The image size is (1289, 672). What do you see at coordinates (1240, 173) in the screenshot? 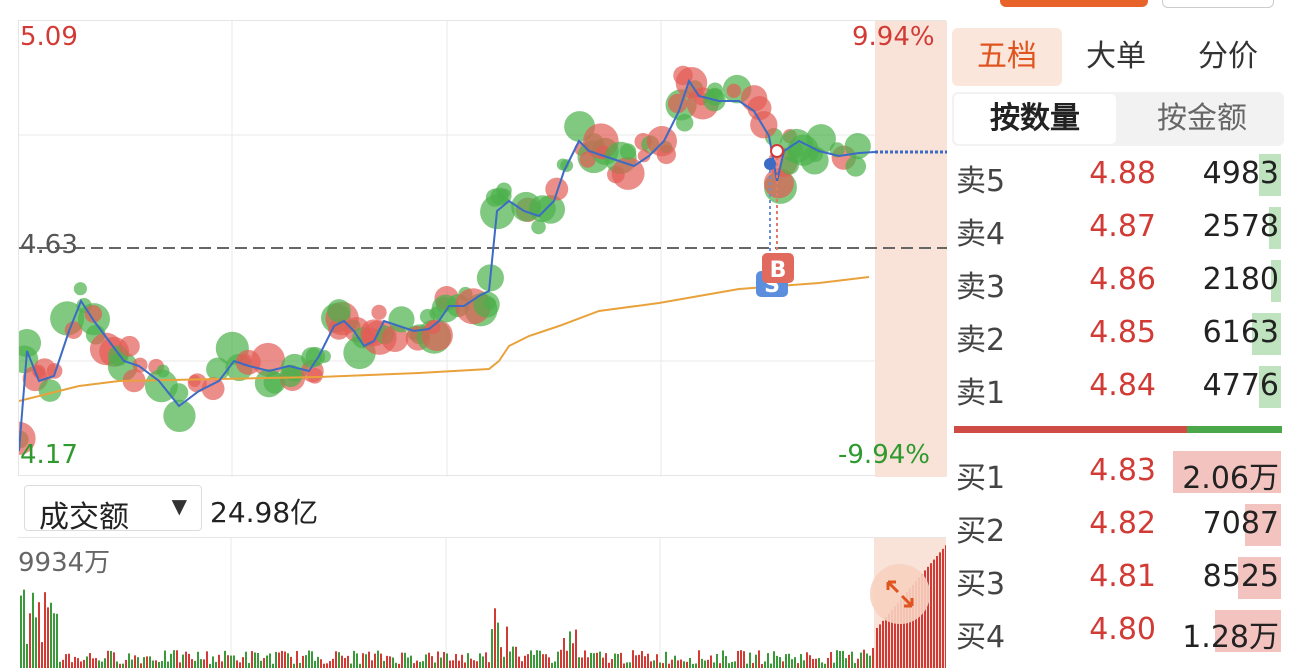
I see `sell-level-volume: 4983` at bounding box center [1240, 173].